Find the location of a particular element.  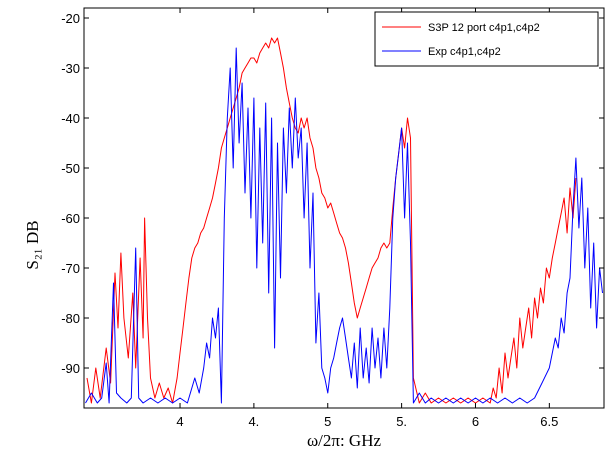

legend-label-exp: Exp c4p1,c4p2 is located at coordinates (464, 52).